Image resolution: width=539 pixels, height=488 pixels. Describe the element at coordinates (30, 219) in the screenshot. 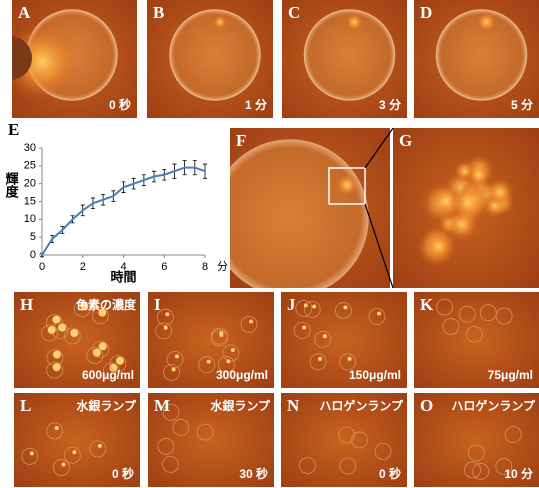

I see `y-tick-label: 10` at that location.